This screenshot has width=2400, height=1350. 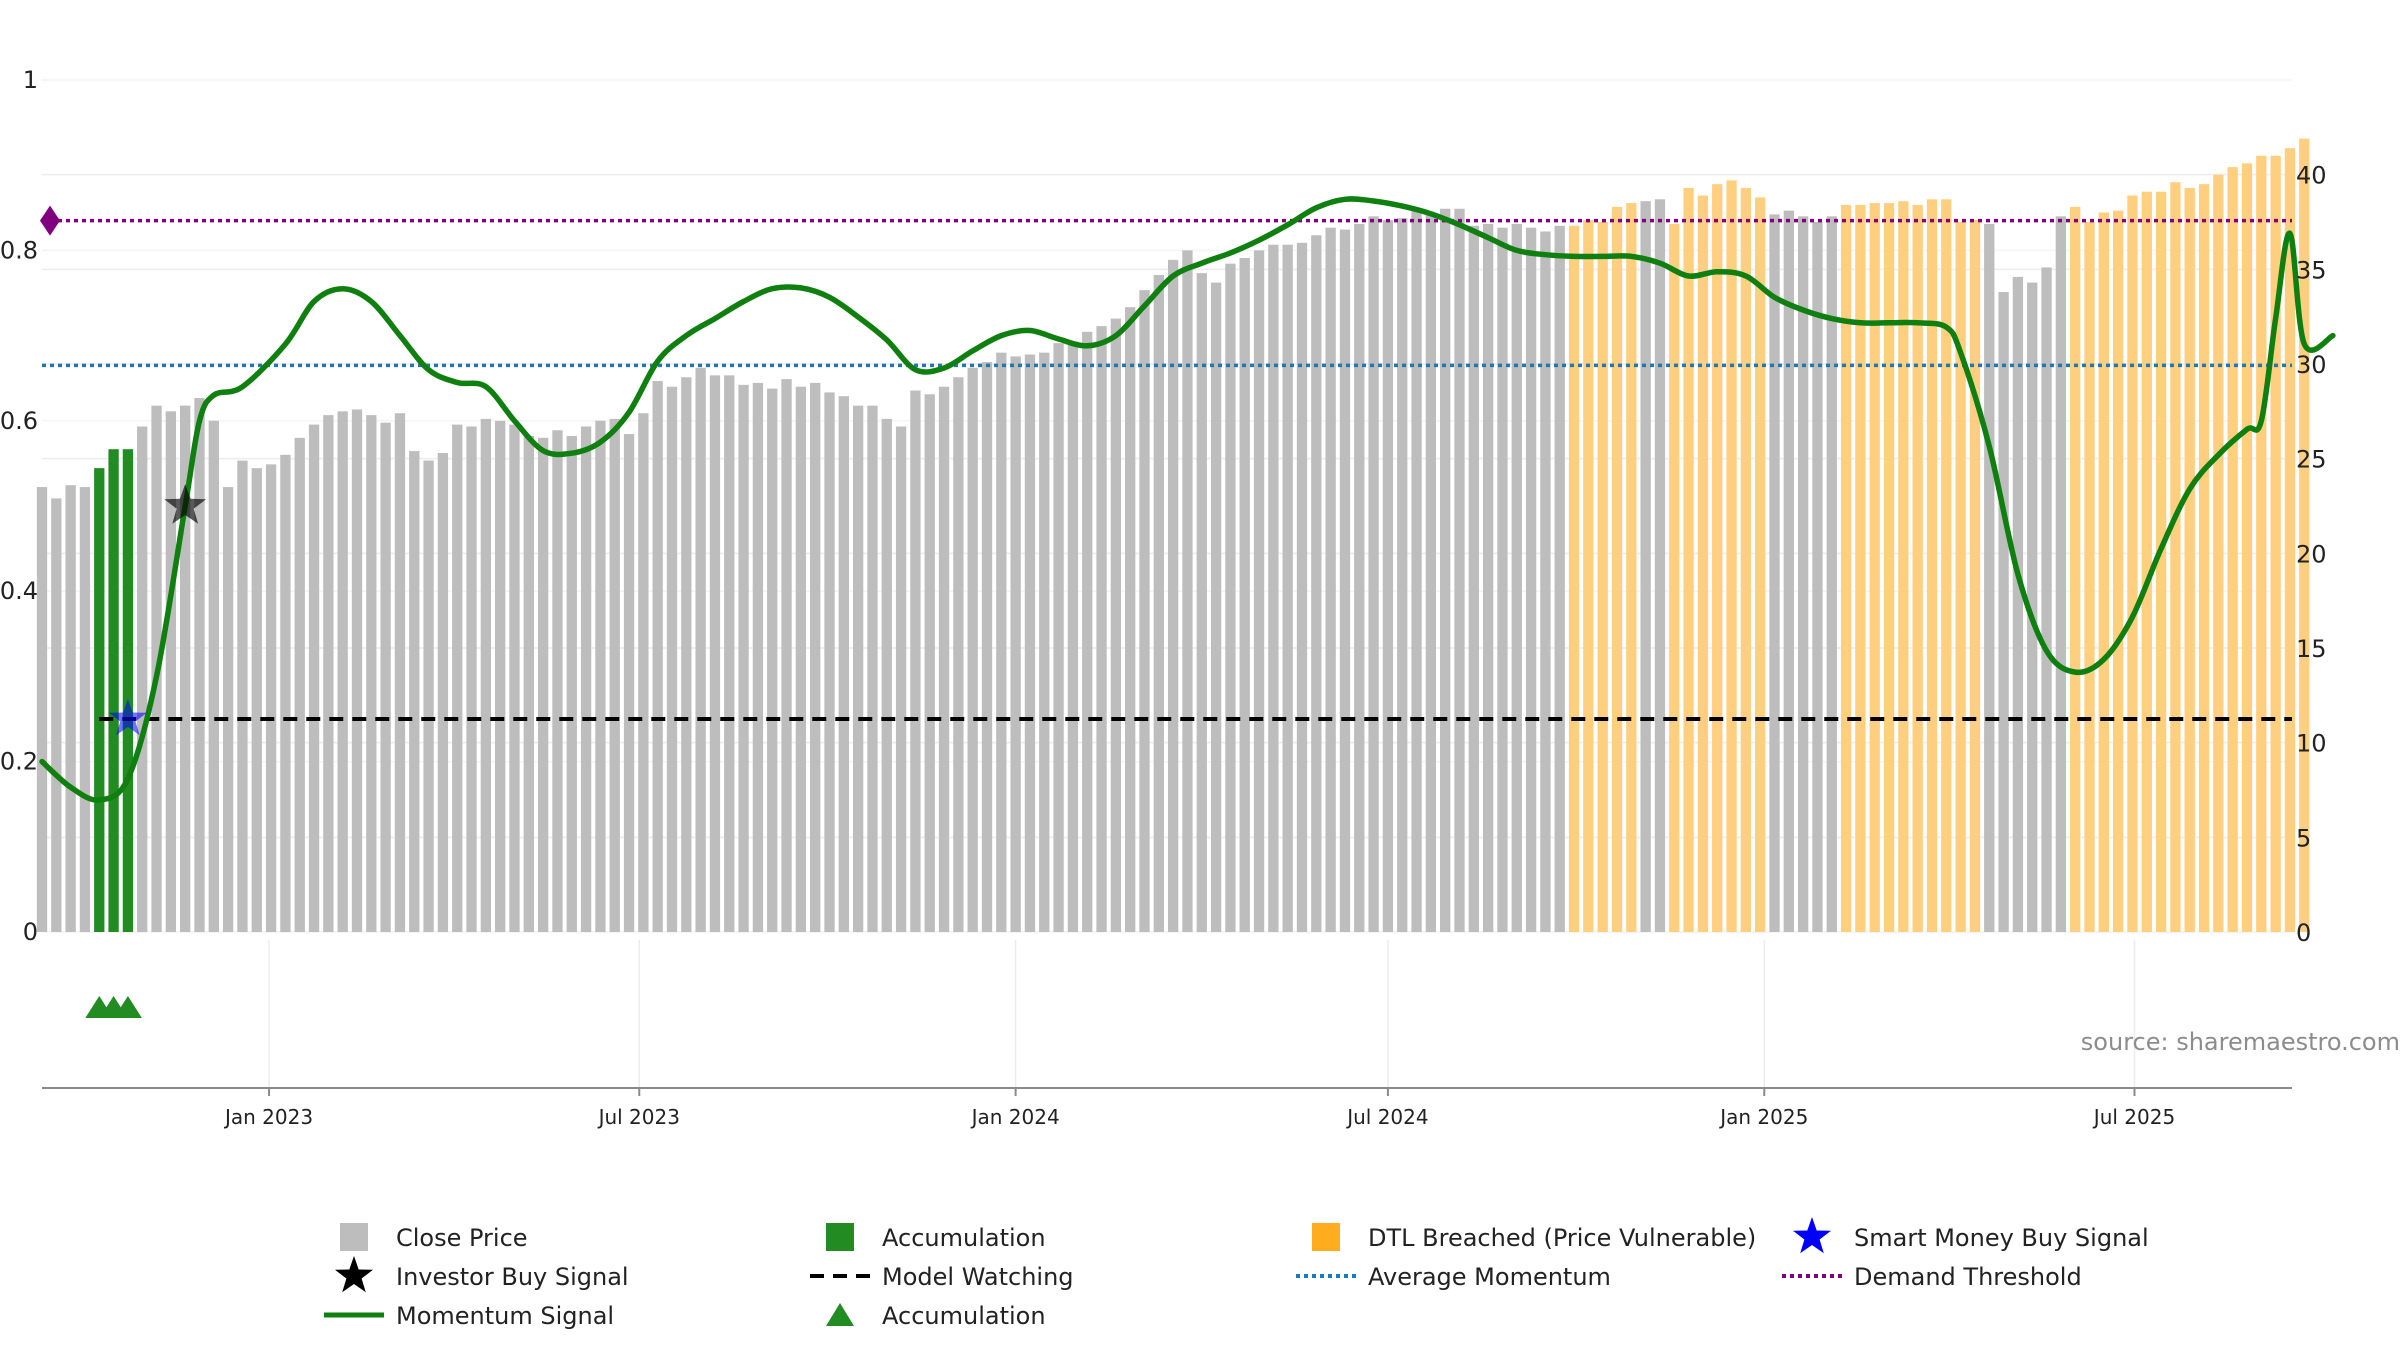 What do you see at coordinates (936, 1237) in the screenshot?
I see `legend-item-accumulation: Accumulation` at bounding box center [936, 1237].